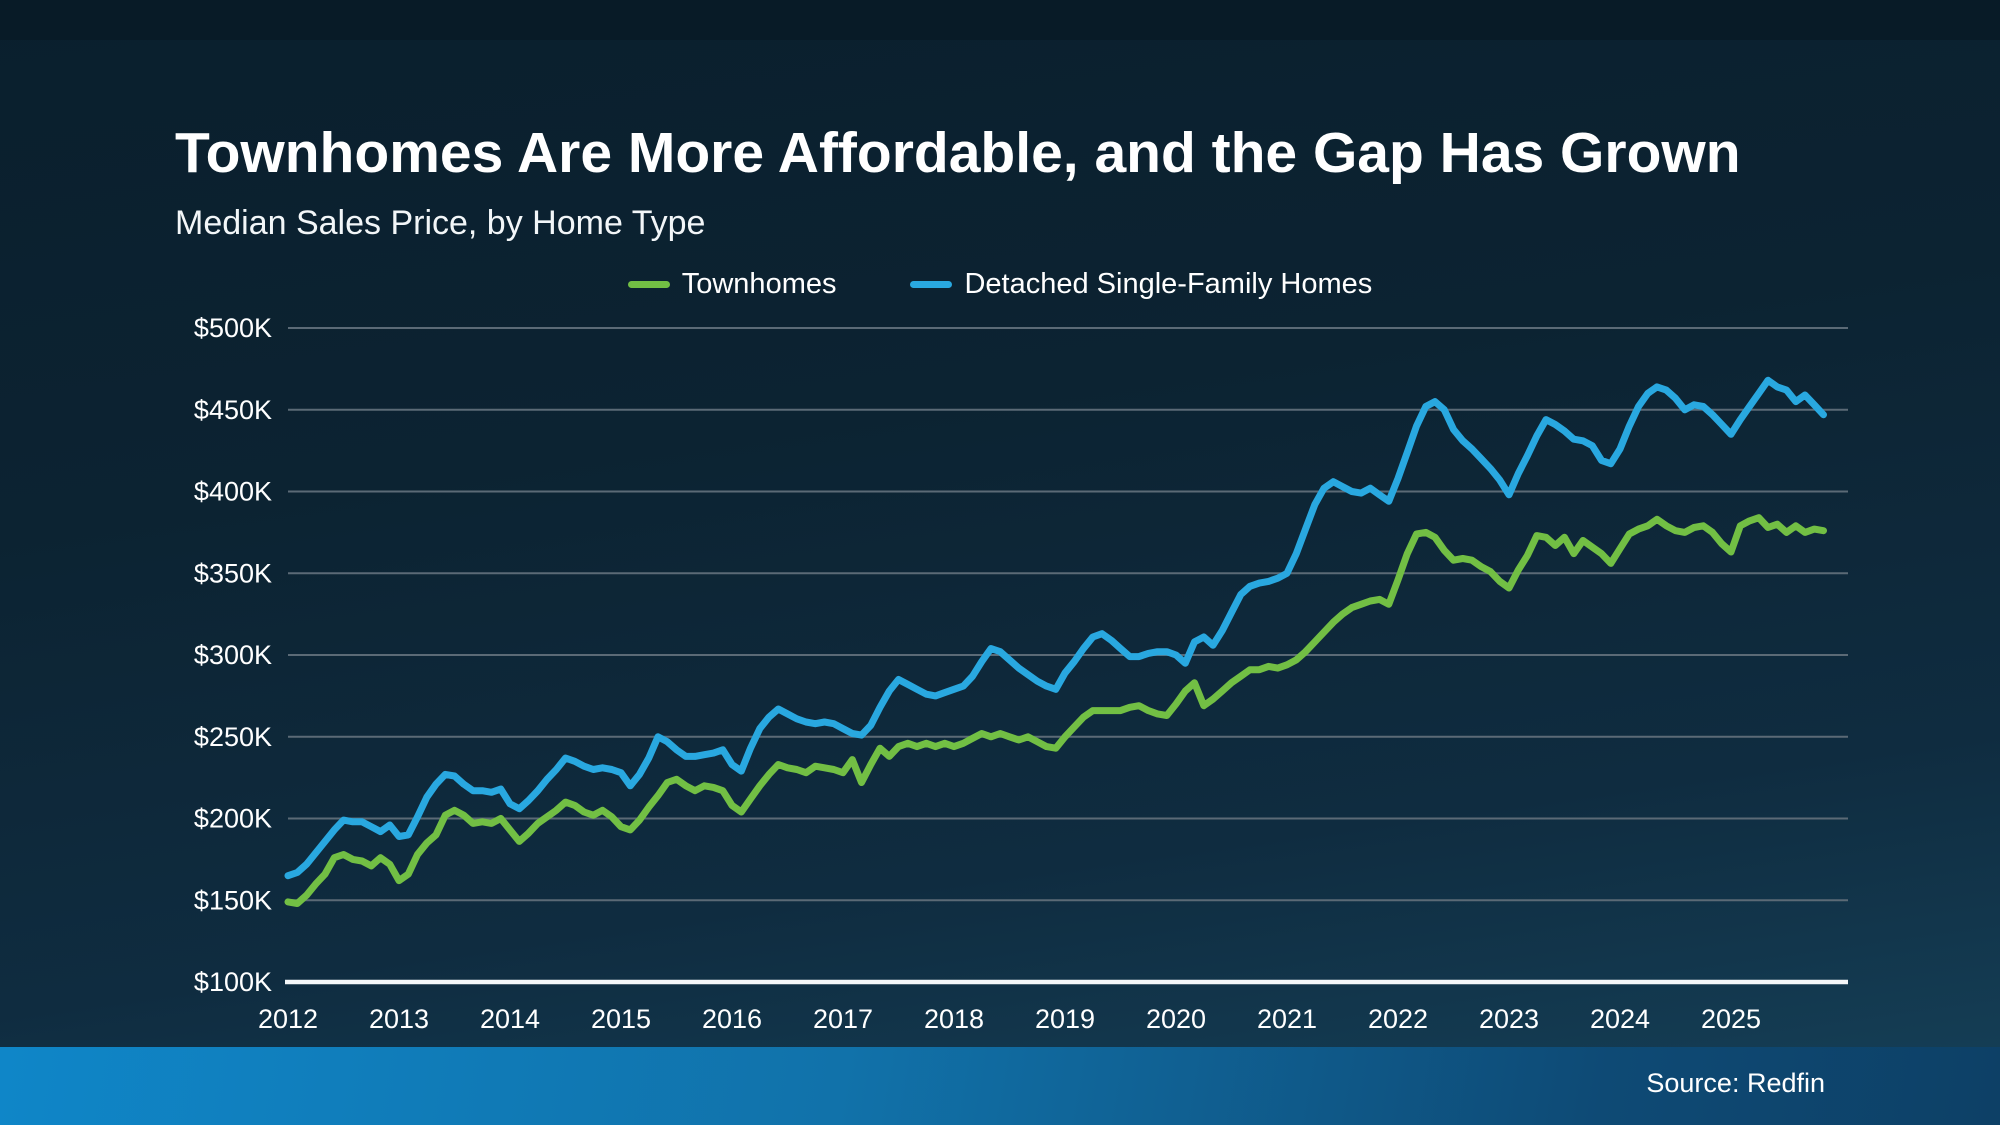 The image size is (2000, 1125). I want to click on y-tick-label: $350K, so click(233, 573).